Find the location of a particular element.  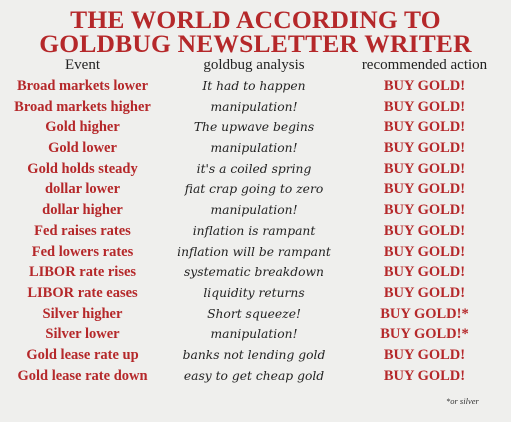

table-row: Gold higher The upwave begins BUY GOLD! is located at coordinates (255, 127).